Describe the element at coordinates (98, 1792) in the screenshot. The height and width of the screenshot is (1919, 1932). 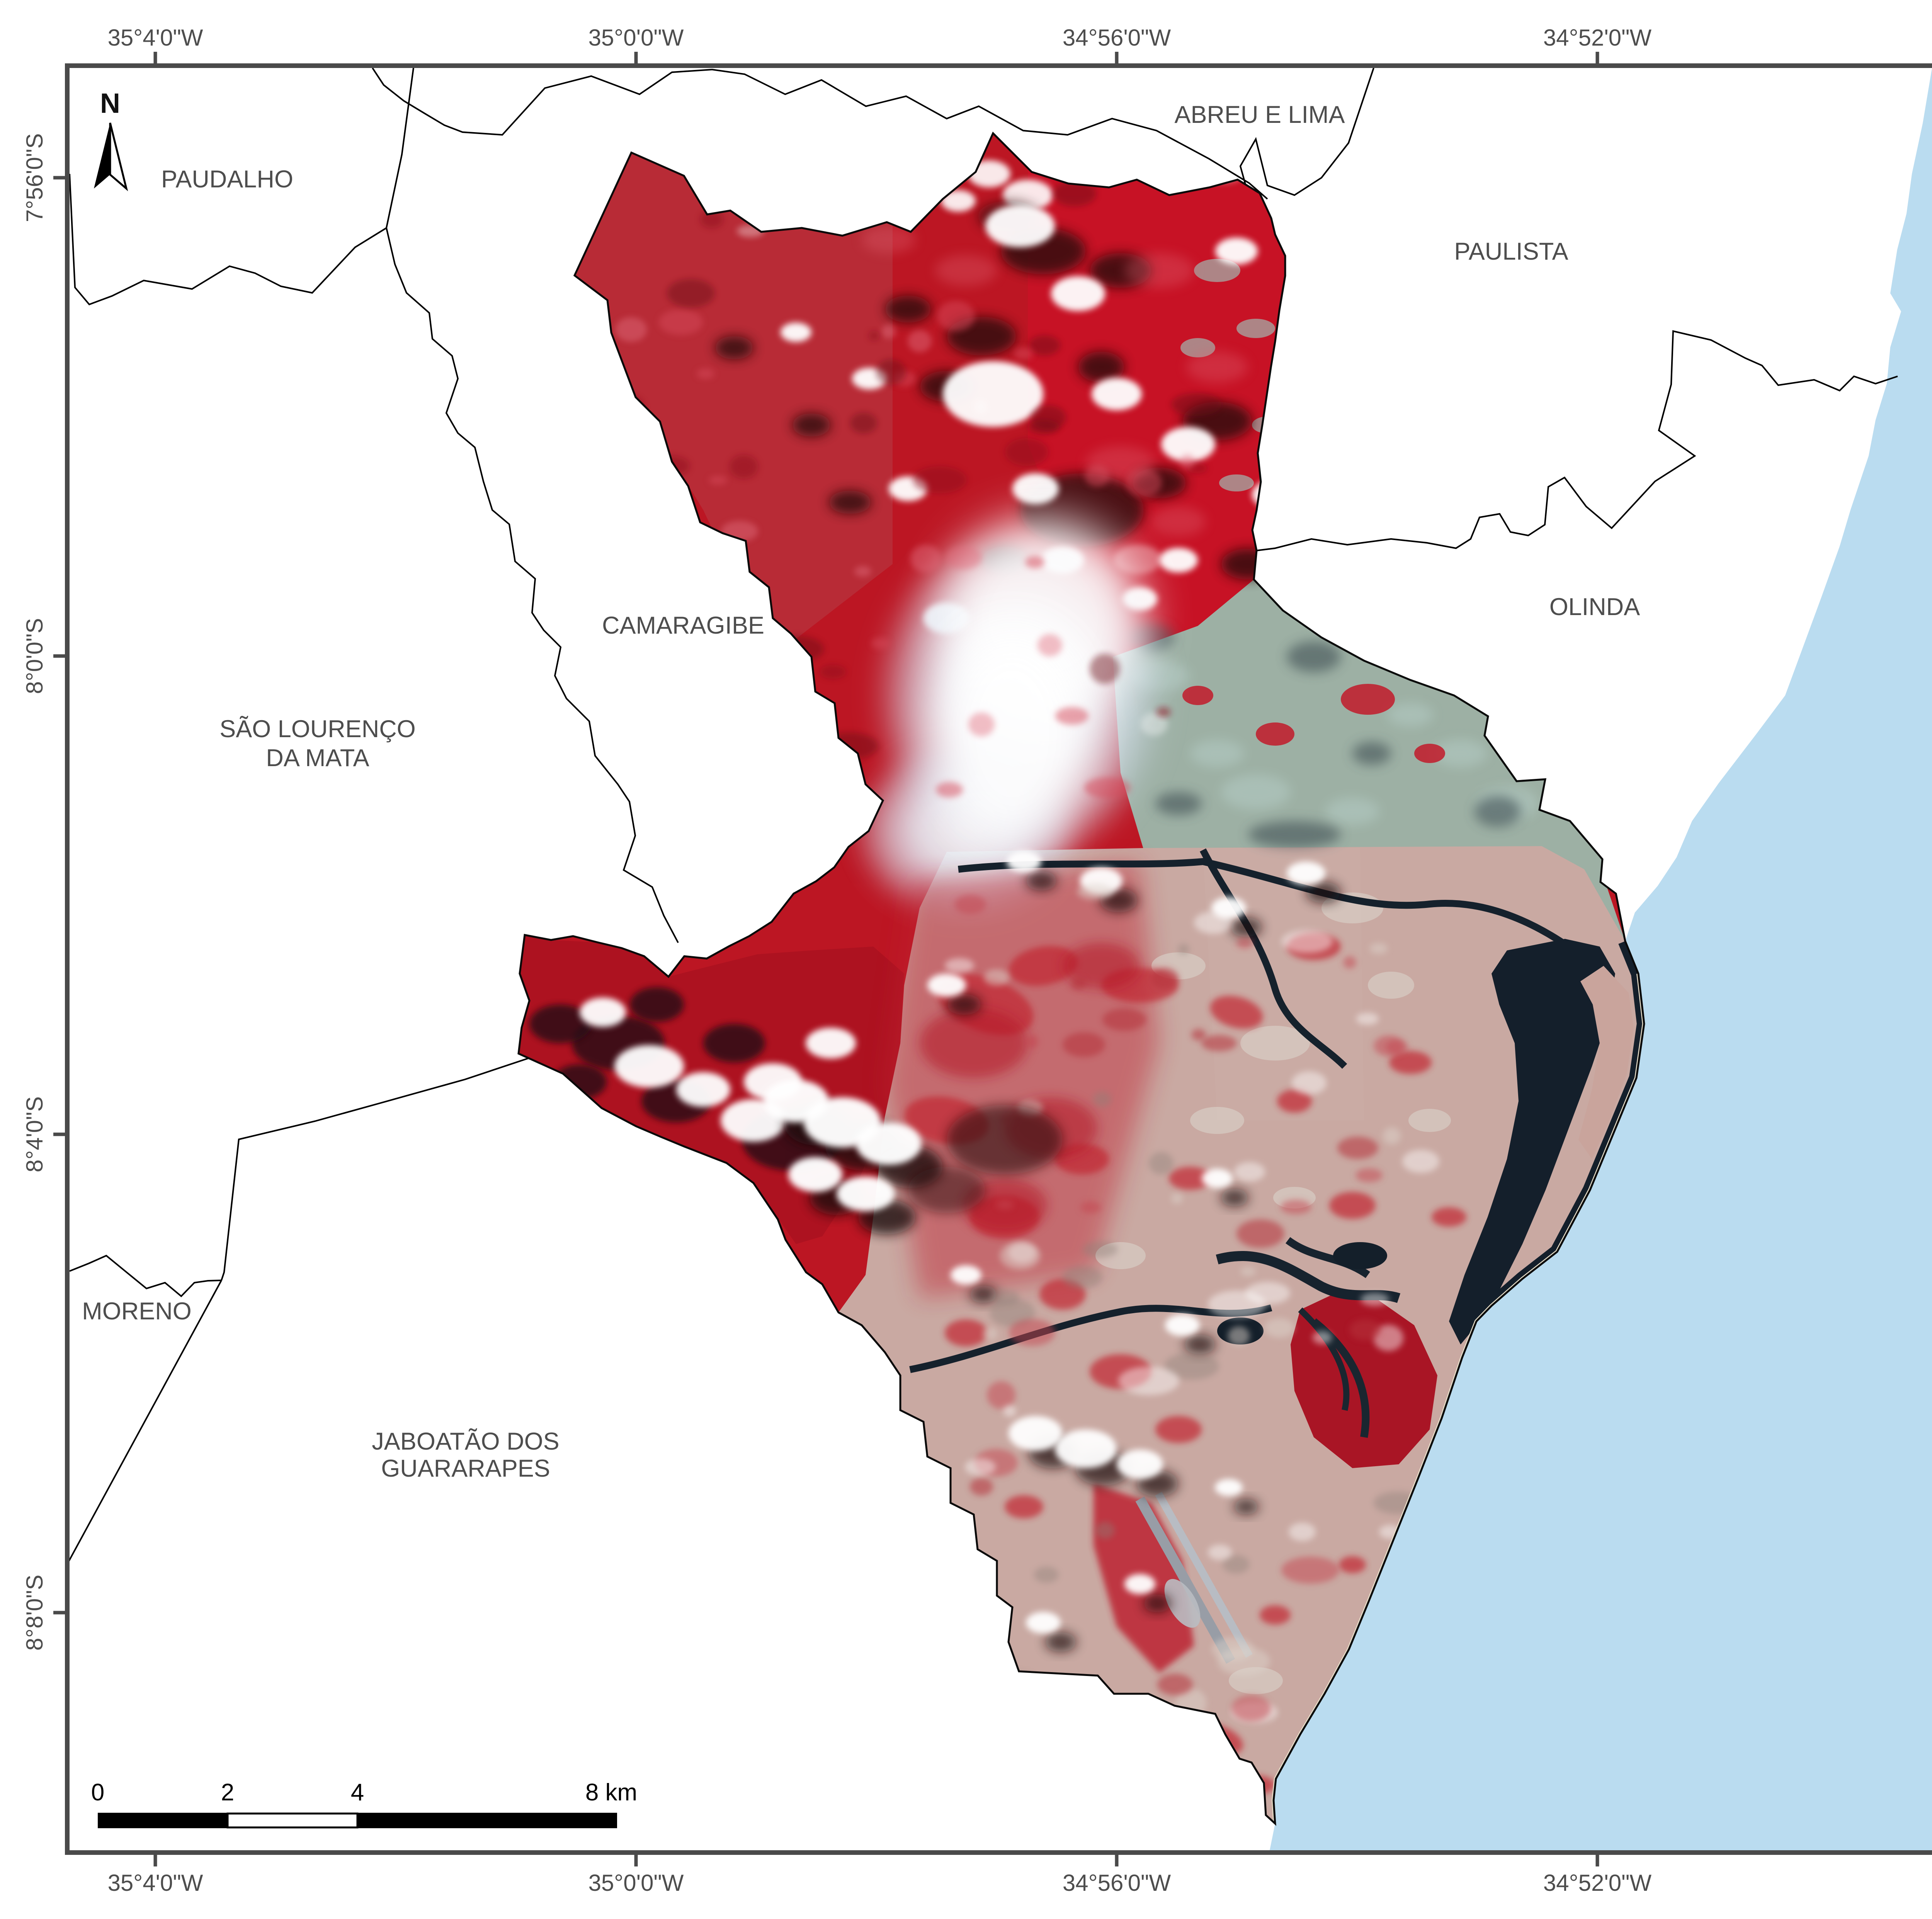
I see `svg-text: 0` at that location.